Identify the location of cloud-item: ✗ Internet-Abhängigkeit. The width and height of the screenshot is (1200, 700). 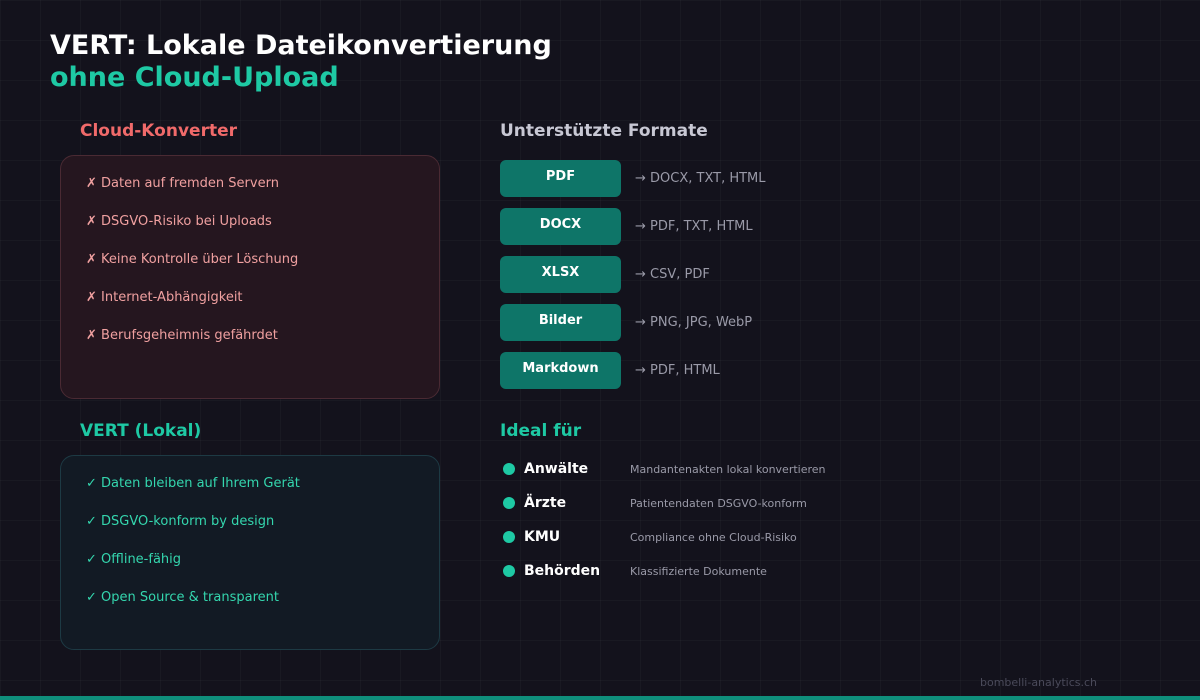
(164, 297).